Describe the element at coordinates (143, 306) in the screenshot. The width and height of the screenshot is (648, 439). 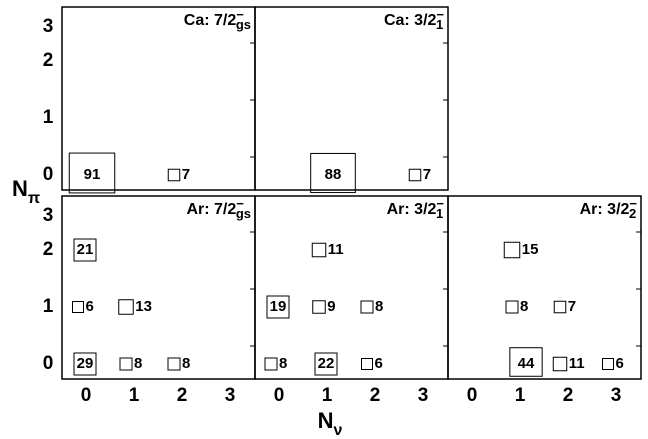
I see `probability-value: 13` at that location.